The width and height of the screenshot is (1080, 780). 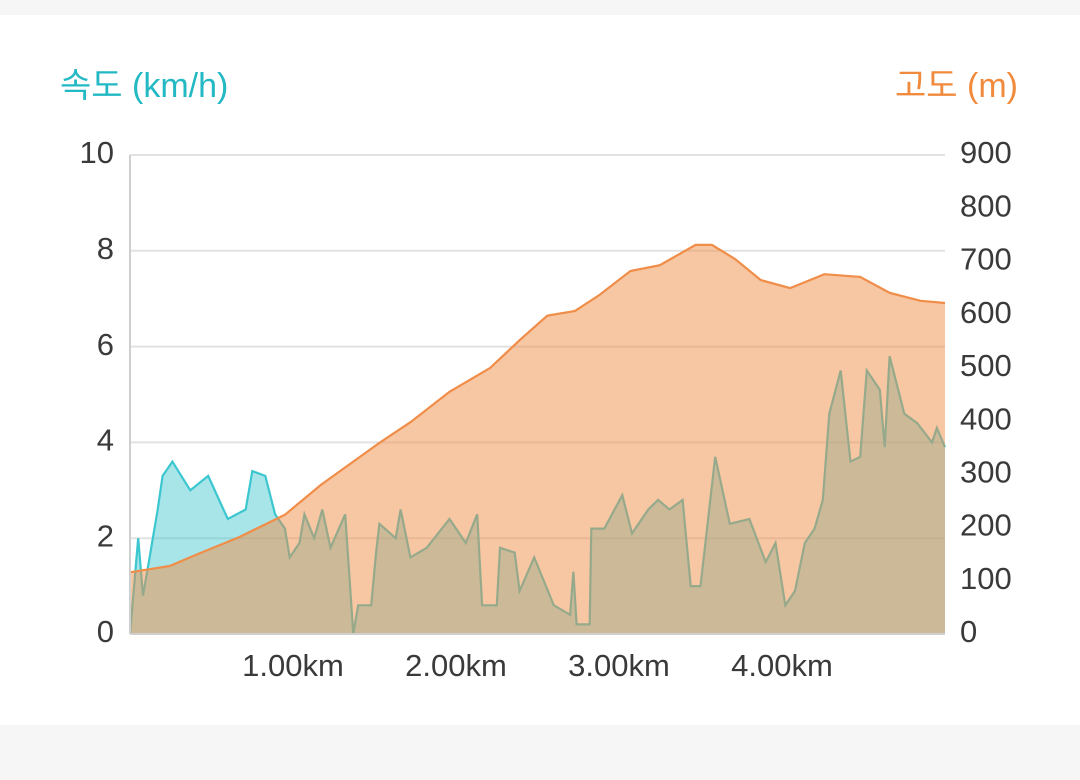 I want to click on y2-tick-label: 400, so click(x=986, y=418).